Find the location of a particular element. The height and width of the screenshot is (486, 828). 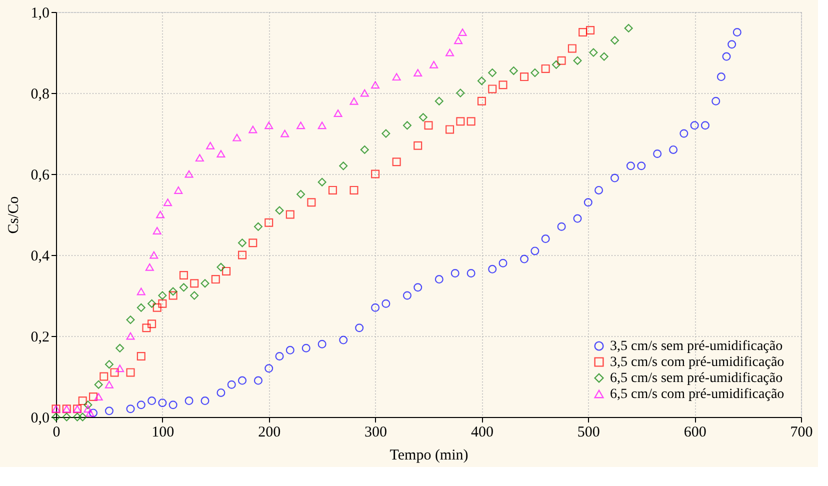

x-tick-label: 500 is located at coordinates (588, 432).